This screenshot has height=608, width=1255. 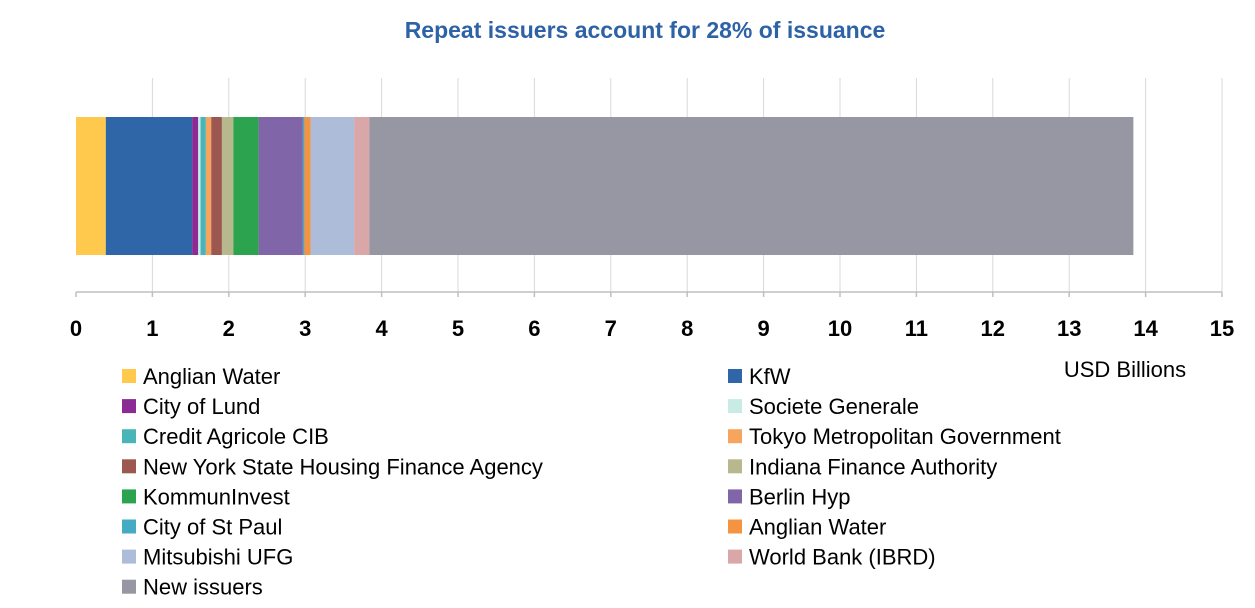 I want to click on tick-label: 7, so click(x=611, y=328).